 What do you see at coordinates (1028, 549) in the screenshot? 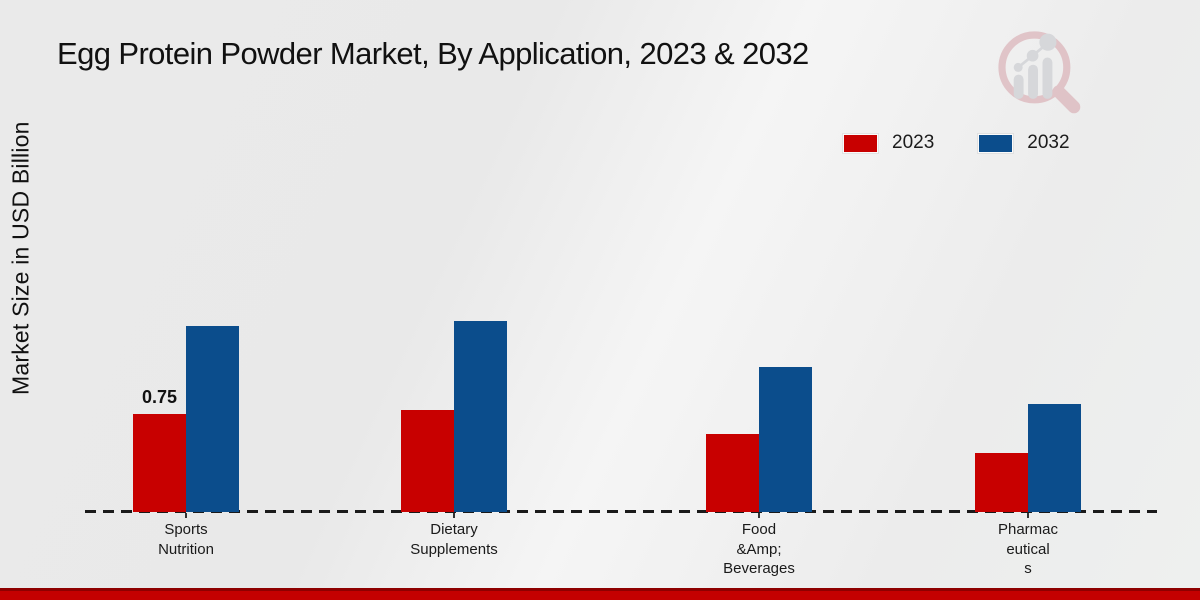
I see `category-label: Pharmac eutical s` at bounding box center [1028, 549].